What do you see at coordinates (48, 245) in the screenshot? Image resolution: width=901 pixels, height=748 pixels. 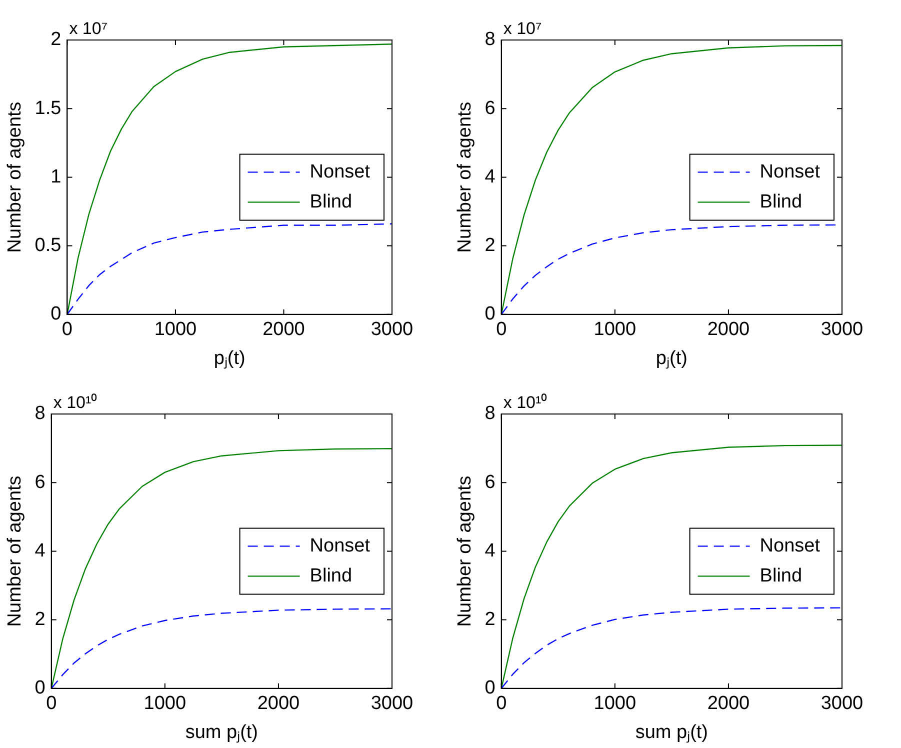 I see `y-tick-label: 0.5` at bounding box center [48, 245].